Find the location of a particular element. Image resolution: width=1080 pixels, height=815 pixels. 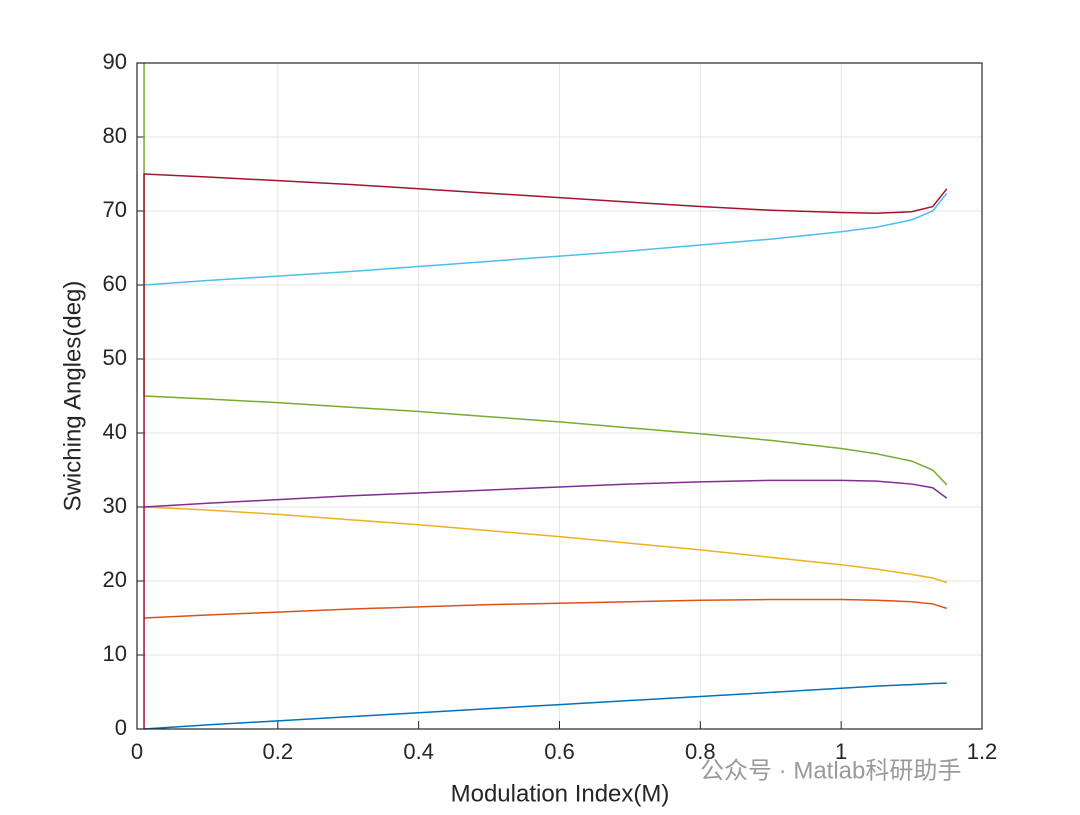

x-tick-label: 0.2 is located at coordinates (278, 751).